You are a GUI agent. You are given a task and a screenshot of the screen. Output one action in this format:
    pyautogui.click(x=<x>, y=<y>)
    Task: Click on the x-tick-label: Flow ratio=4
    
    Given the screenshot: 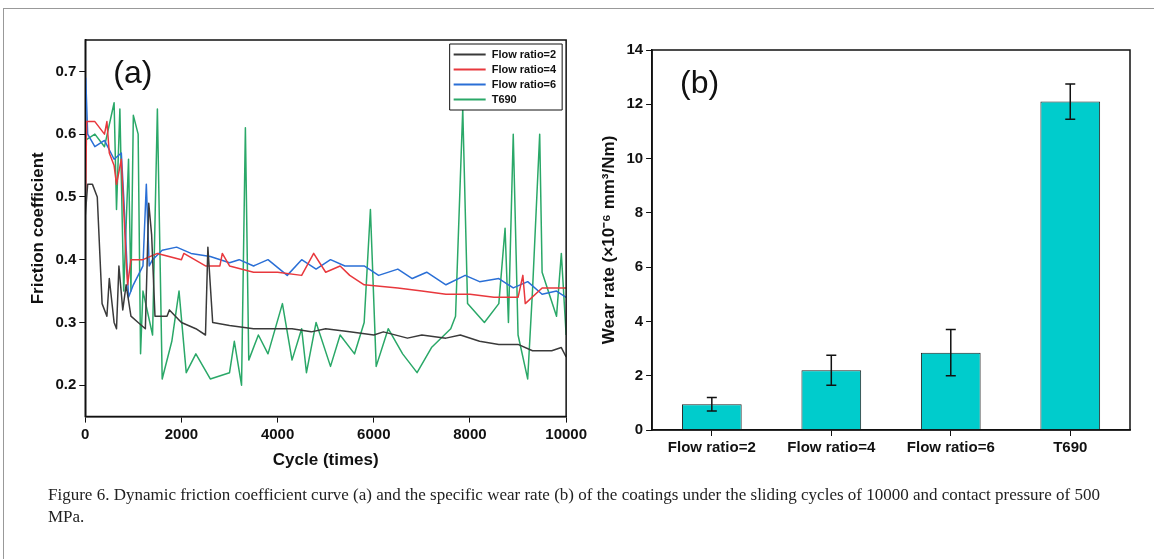 What is the action you would take?
    pyautogui.click(x=831, y=447)
    